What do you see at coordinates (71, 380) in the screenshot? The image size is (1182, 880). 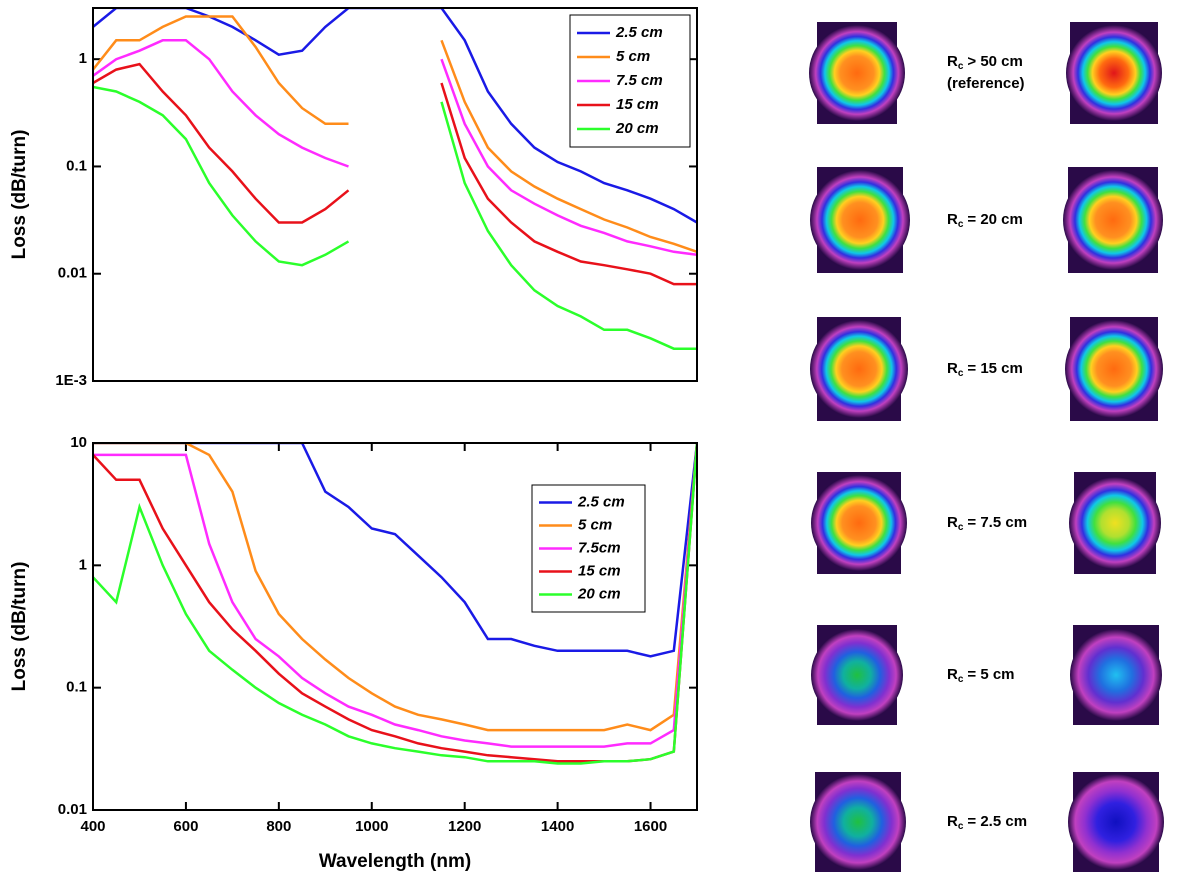 I see `y-tick-label: 1E-3` at bounding box center [71, 380].